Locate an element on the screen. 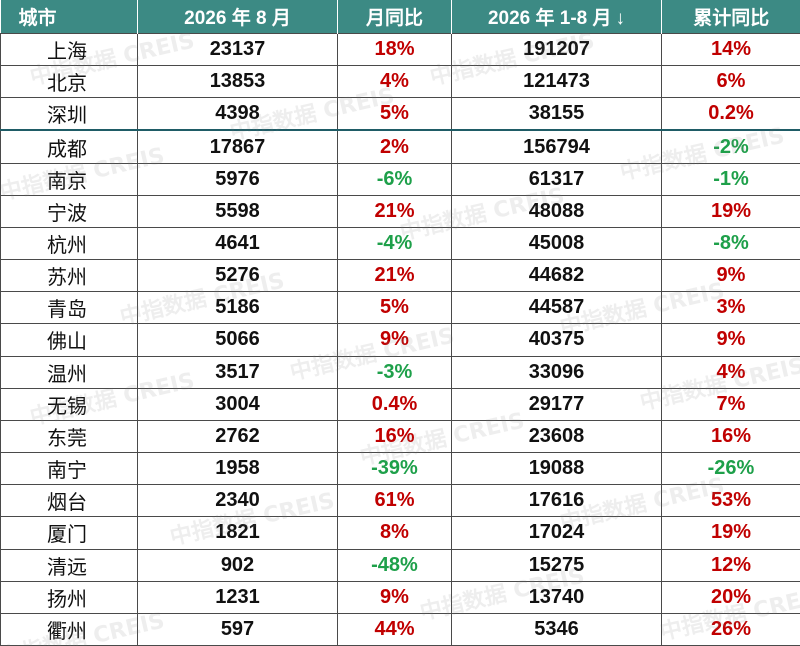 The width and height of the screenshot is (800, 646). cell-aug-volume: 1231 is located at coordinates (237, 597).